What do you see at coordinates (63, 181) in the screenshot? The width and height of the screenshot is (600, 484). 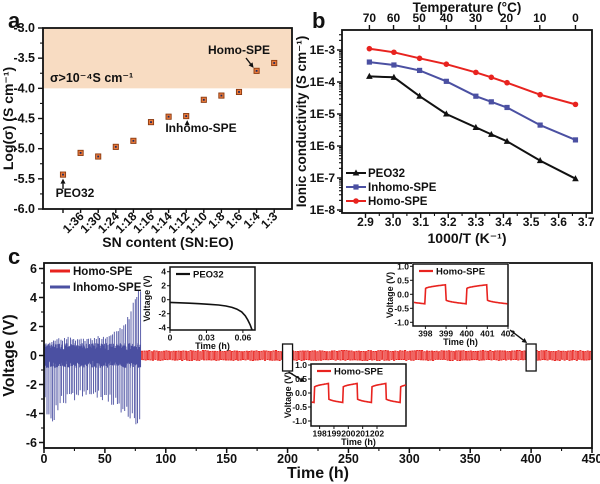 I see `peo32-arrow-head` at bounding box center [63, 181].